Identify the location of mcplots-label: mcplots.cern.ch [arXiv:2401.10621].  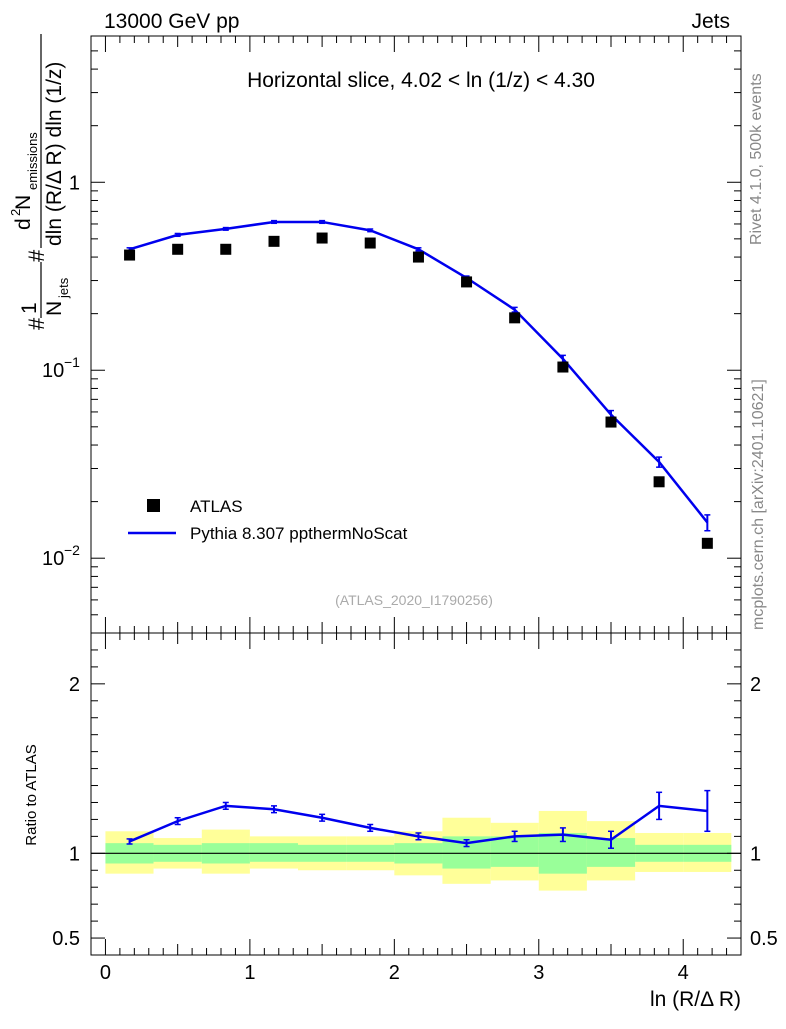
(758, 504).